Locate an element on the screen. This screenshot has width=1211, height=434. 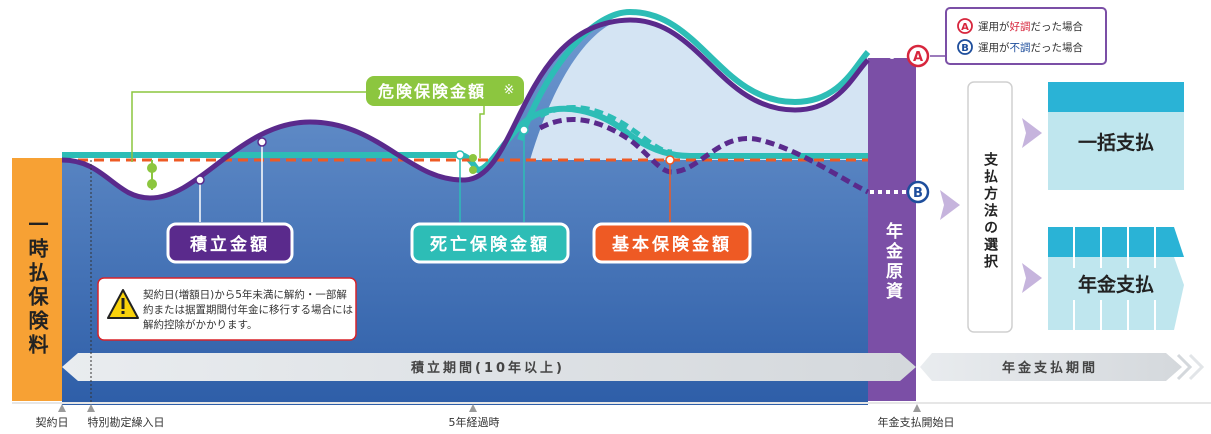
axis-annuity-start: 年金支払開始日 is located at coordinates (916, 422).